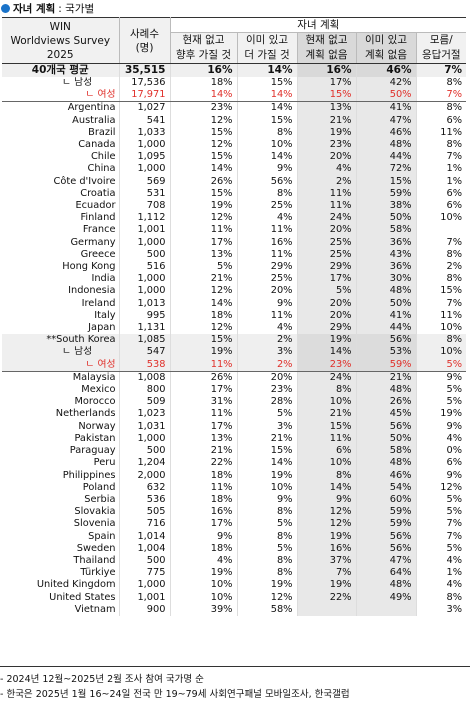 The width and height of the screenshot is (470, 709). What do you see at coordinates (386, 70) in the screenshot?
I see `percent-cell: 46%` at bounding box center [386, 70].